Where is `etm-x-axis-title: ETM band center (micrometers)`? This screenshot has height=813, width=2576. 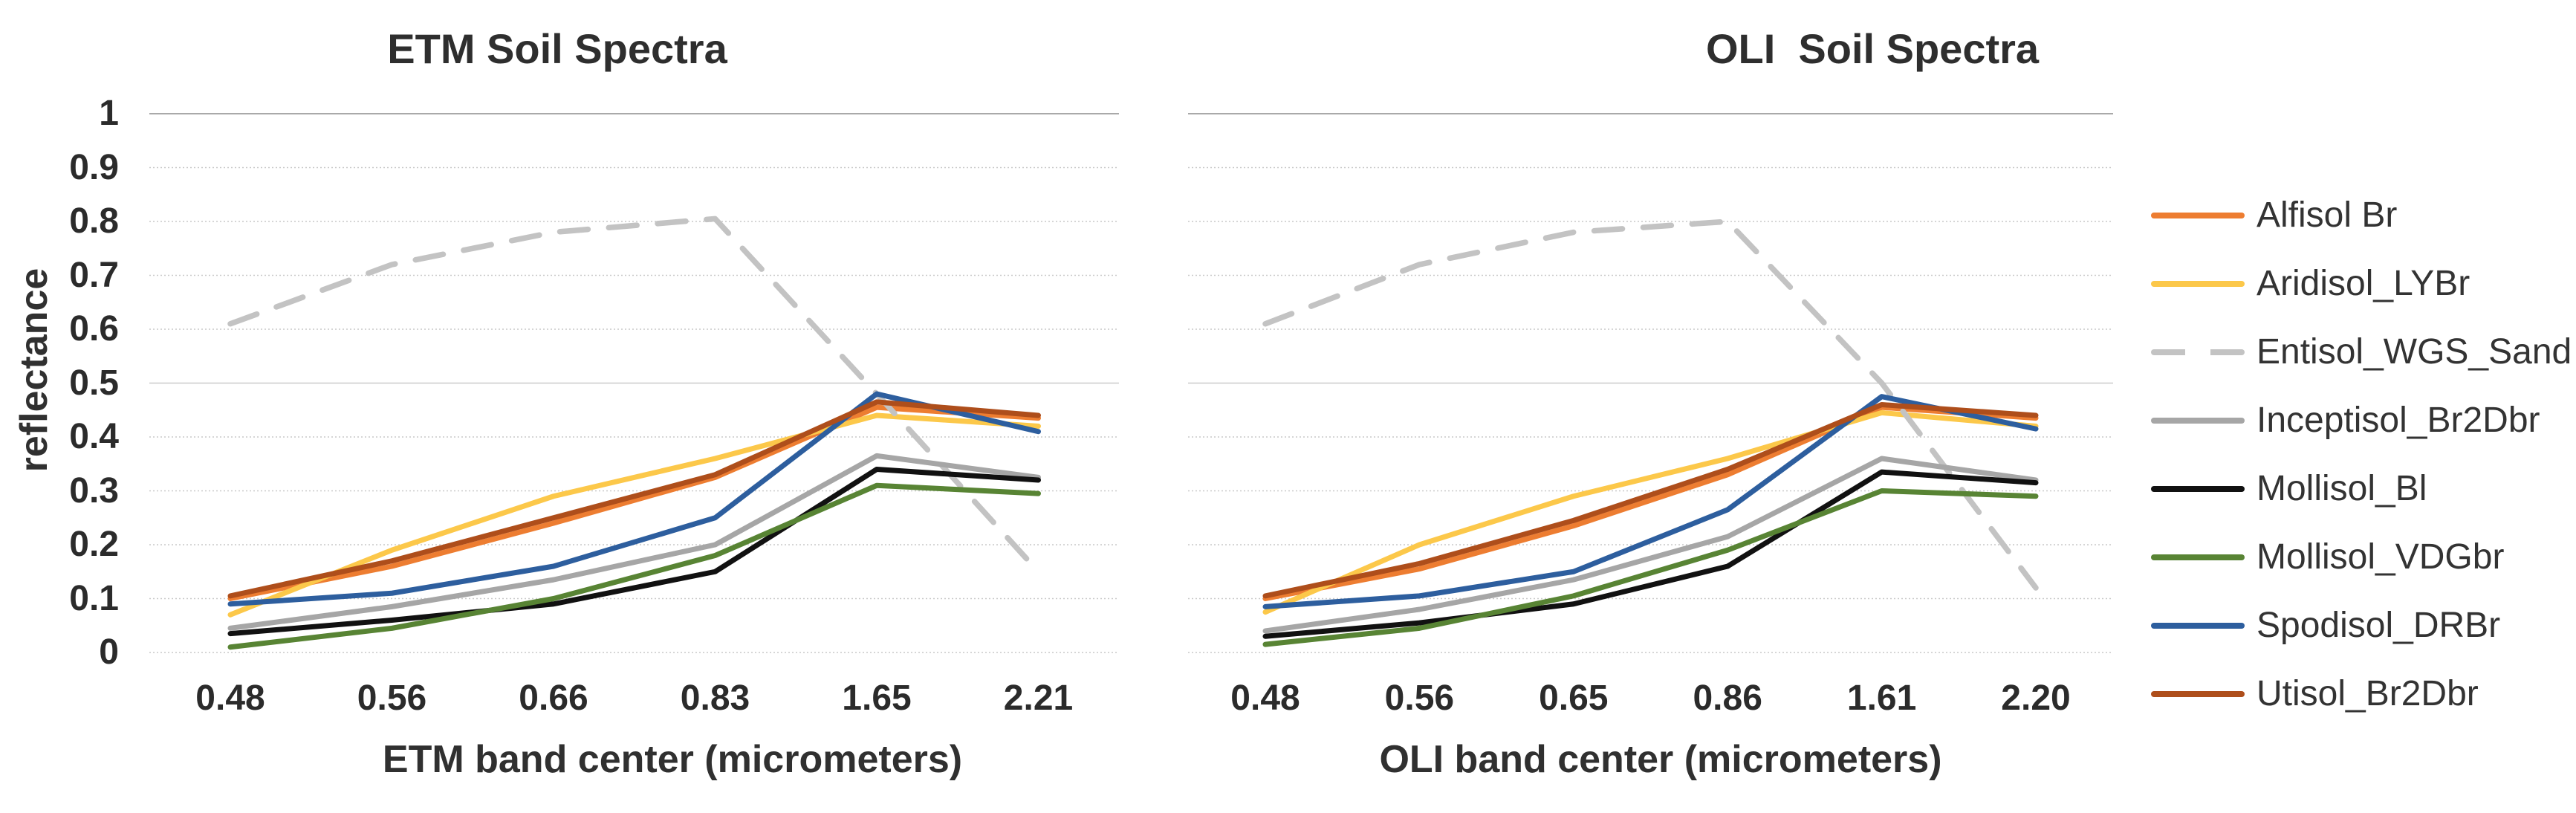
etm-x-axis-title: ETM band center (micrometers) is located at coordinates (672, 759).